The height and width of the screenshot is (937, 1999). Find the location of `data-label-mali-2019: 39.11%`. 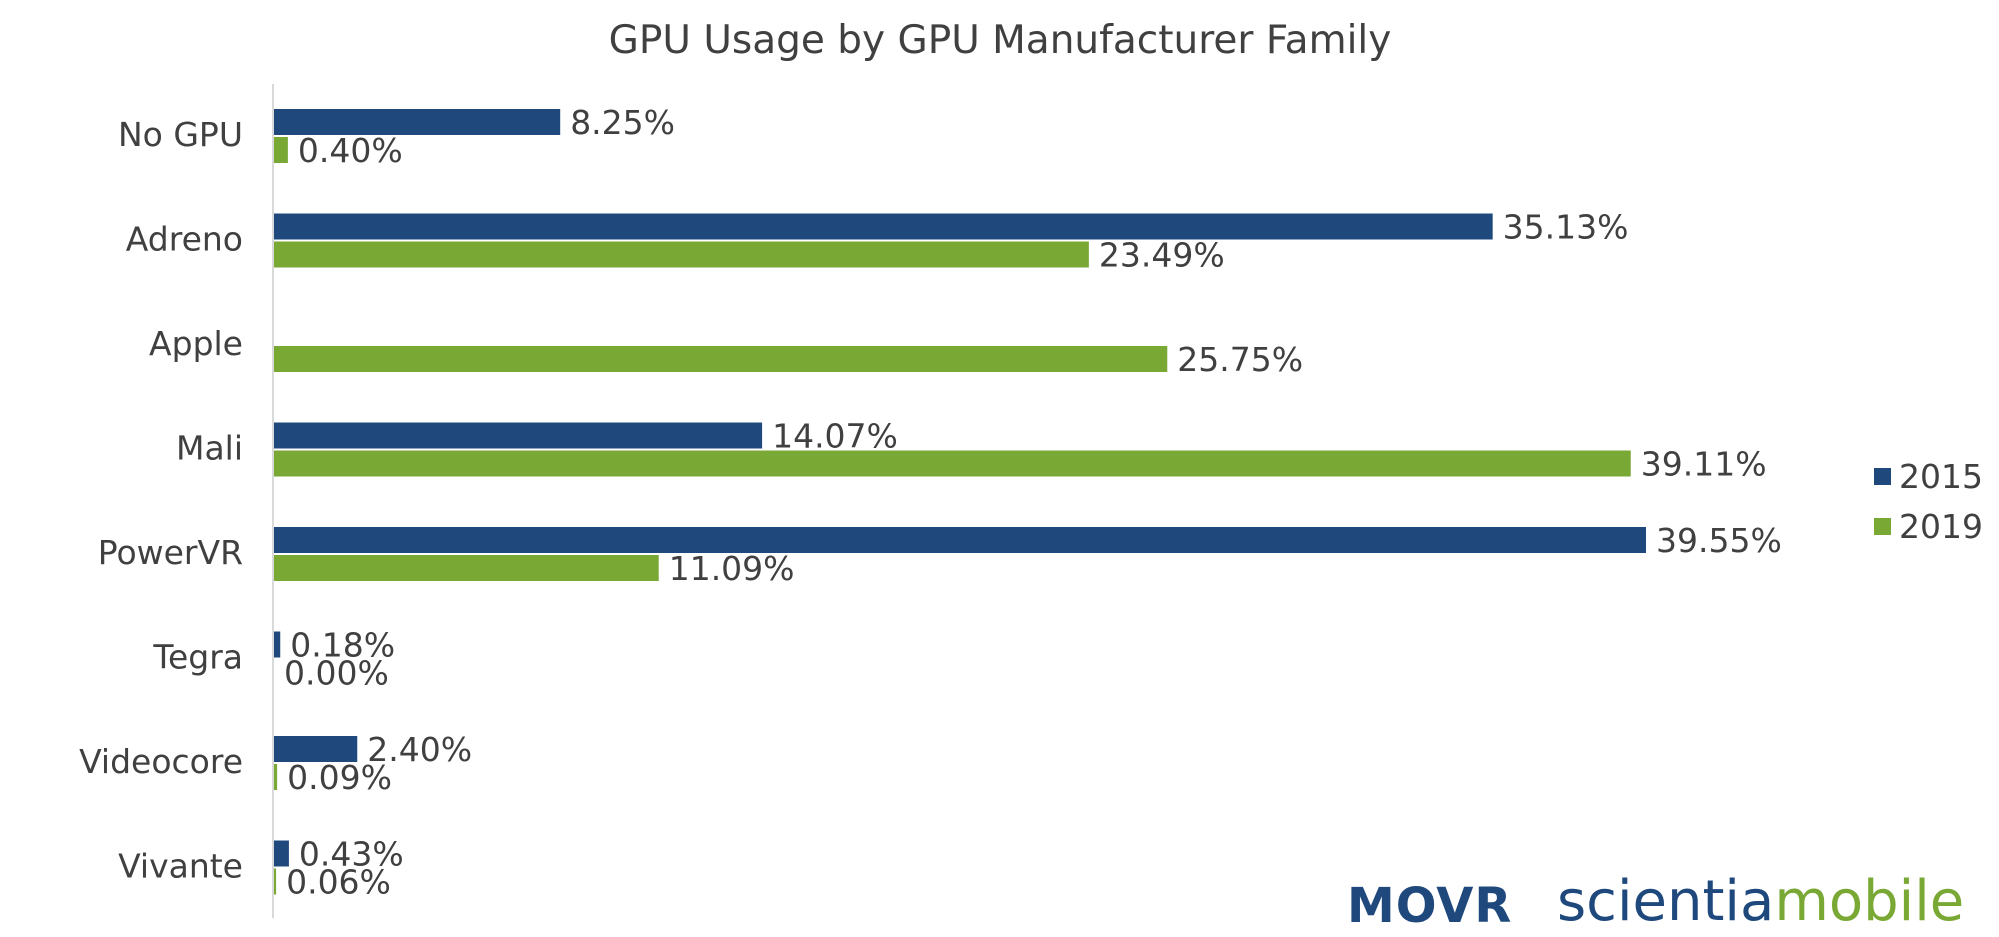

data-label-mali-2019: 39.11% is located at coordinates (1704, 464).